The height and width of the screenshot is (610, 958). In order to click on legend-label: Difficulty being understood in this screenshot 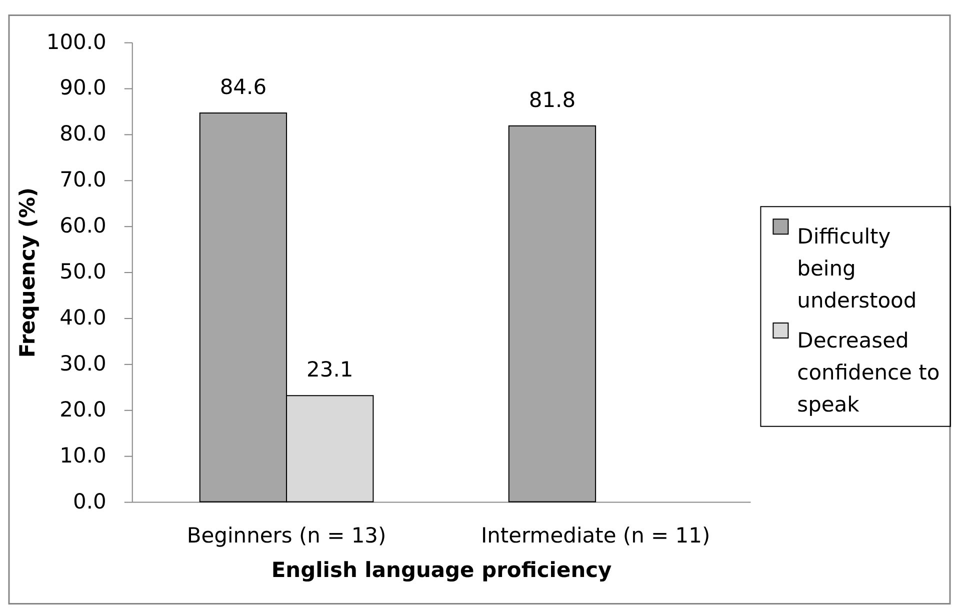, I will do `click(857, 268)`.